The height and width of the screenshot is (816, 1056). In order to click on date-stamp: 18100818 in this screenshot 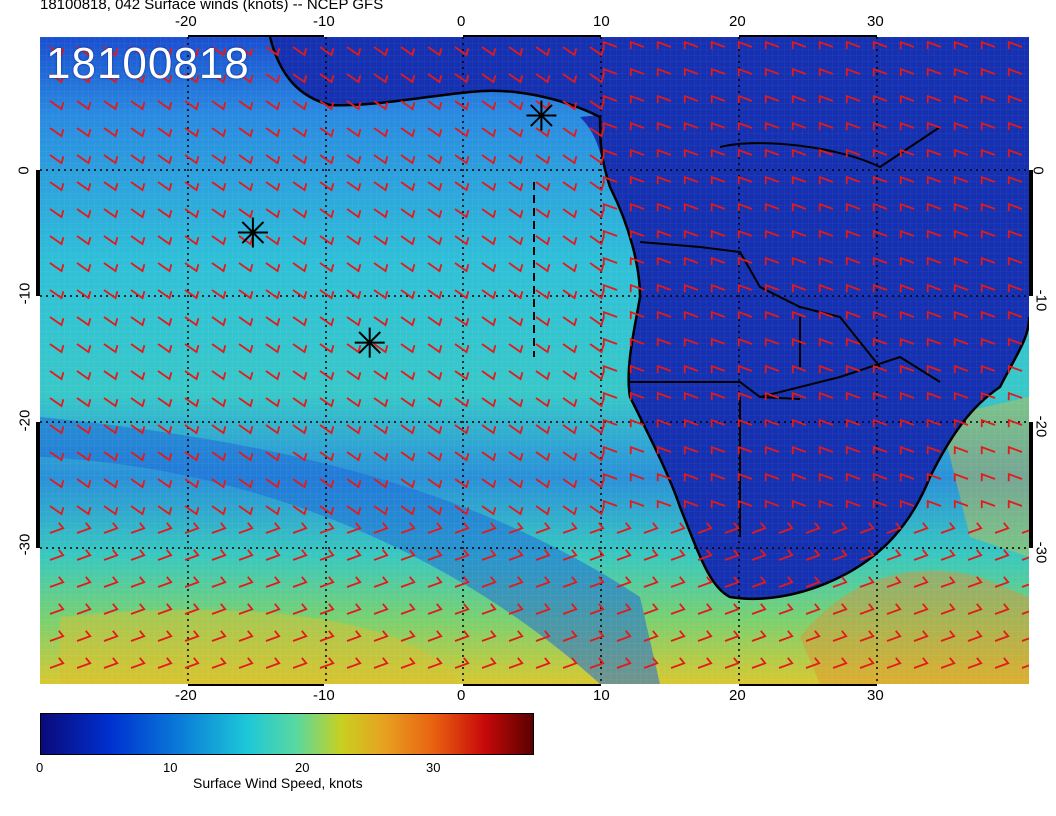, I will do `click(148, 63)`.